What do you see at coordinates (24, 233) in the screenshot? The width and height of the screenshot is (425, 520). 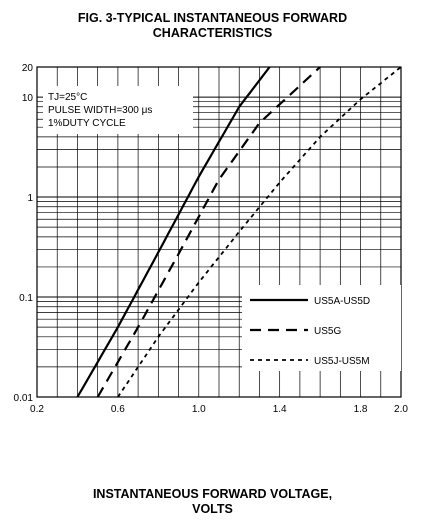 I see `y-tick-labels: 20 10 1 0.1 0.01` at bounding box center [24, 233].